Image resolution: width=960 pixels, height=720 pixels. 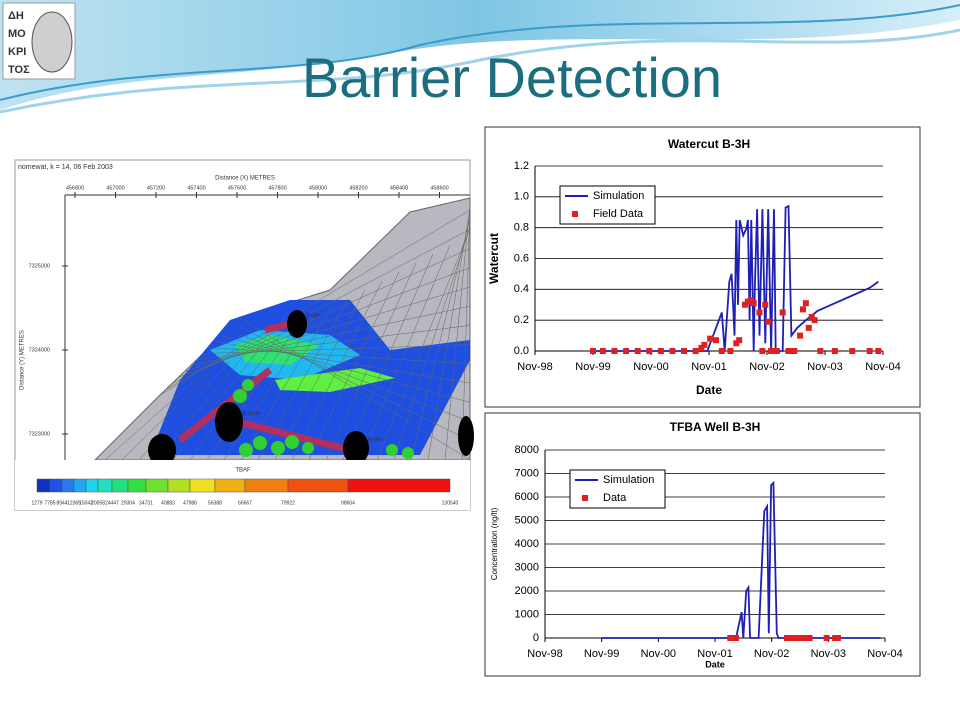 I want to click on map-x-label: 457200, so click(x=156, y=188).